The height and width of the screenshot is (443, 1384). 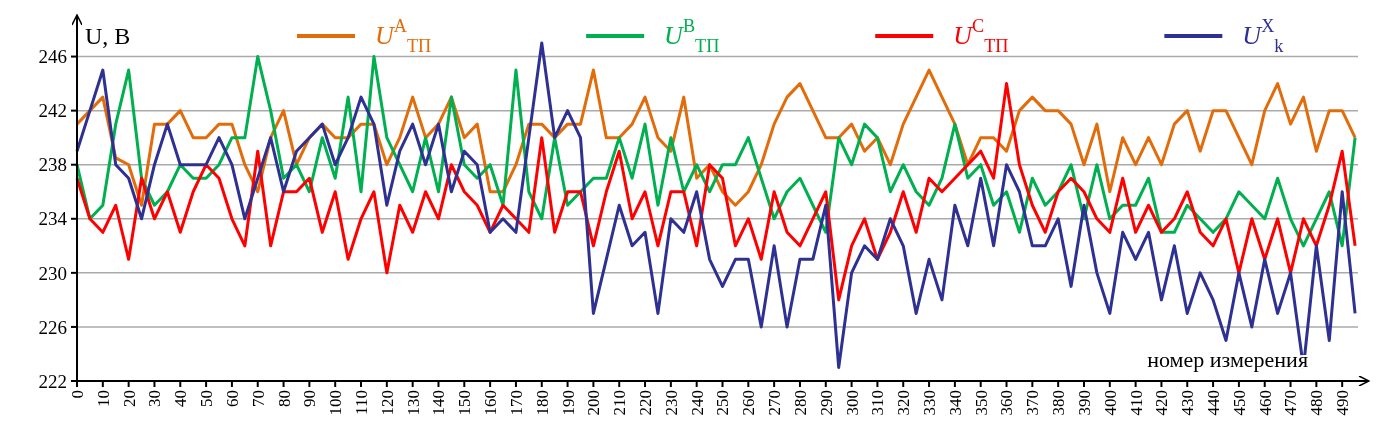 I want to click on x-tick-label: 440, so click(x=1214, y=403).